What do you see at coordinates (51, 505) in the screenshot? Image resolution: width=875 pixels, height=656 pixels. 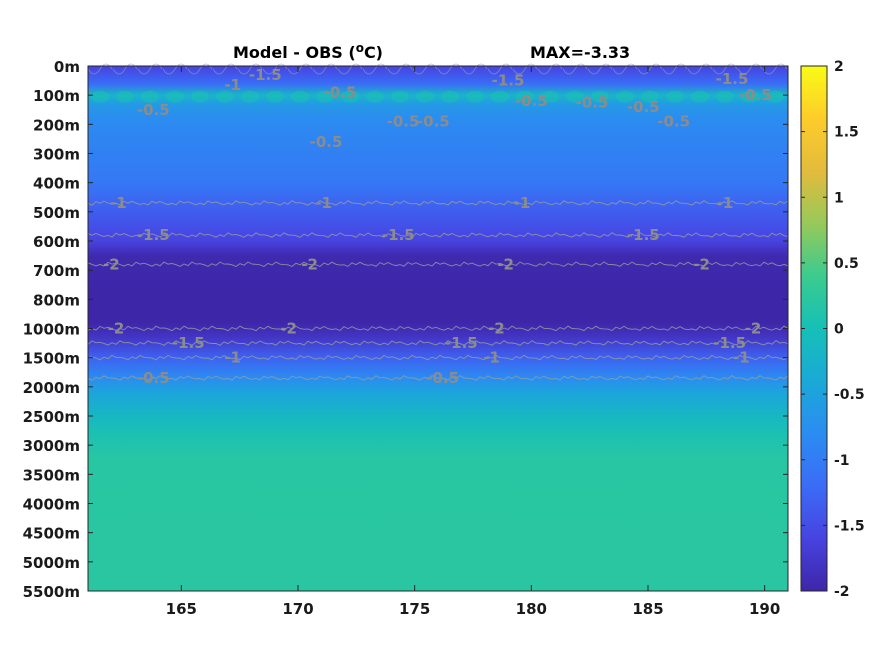 I see `y-tick-label: 4000m` at bounding box center [51, 505].